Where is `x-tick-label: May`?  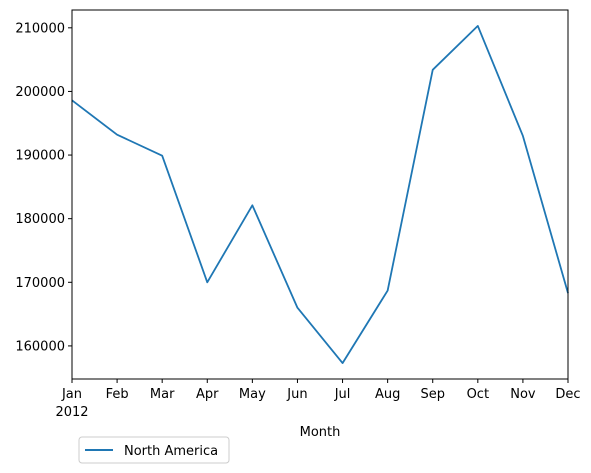 x-tick-label: May is located at coordinates (252, 394).